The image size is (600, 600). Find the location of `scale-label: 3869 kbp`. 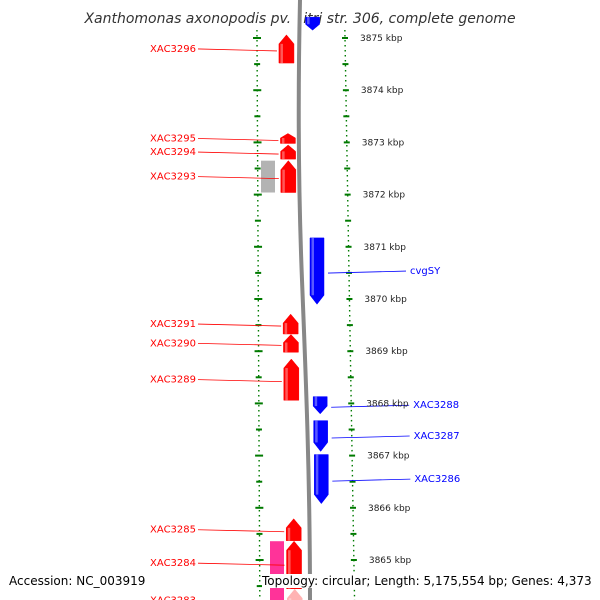

scale-label: 3869 kbp is located at coordinates (386, 352).